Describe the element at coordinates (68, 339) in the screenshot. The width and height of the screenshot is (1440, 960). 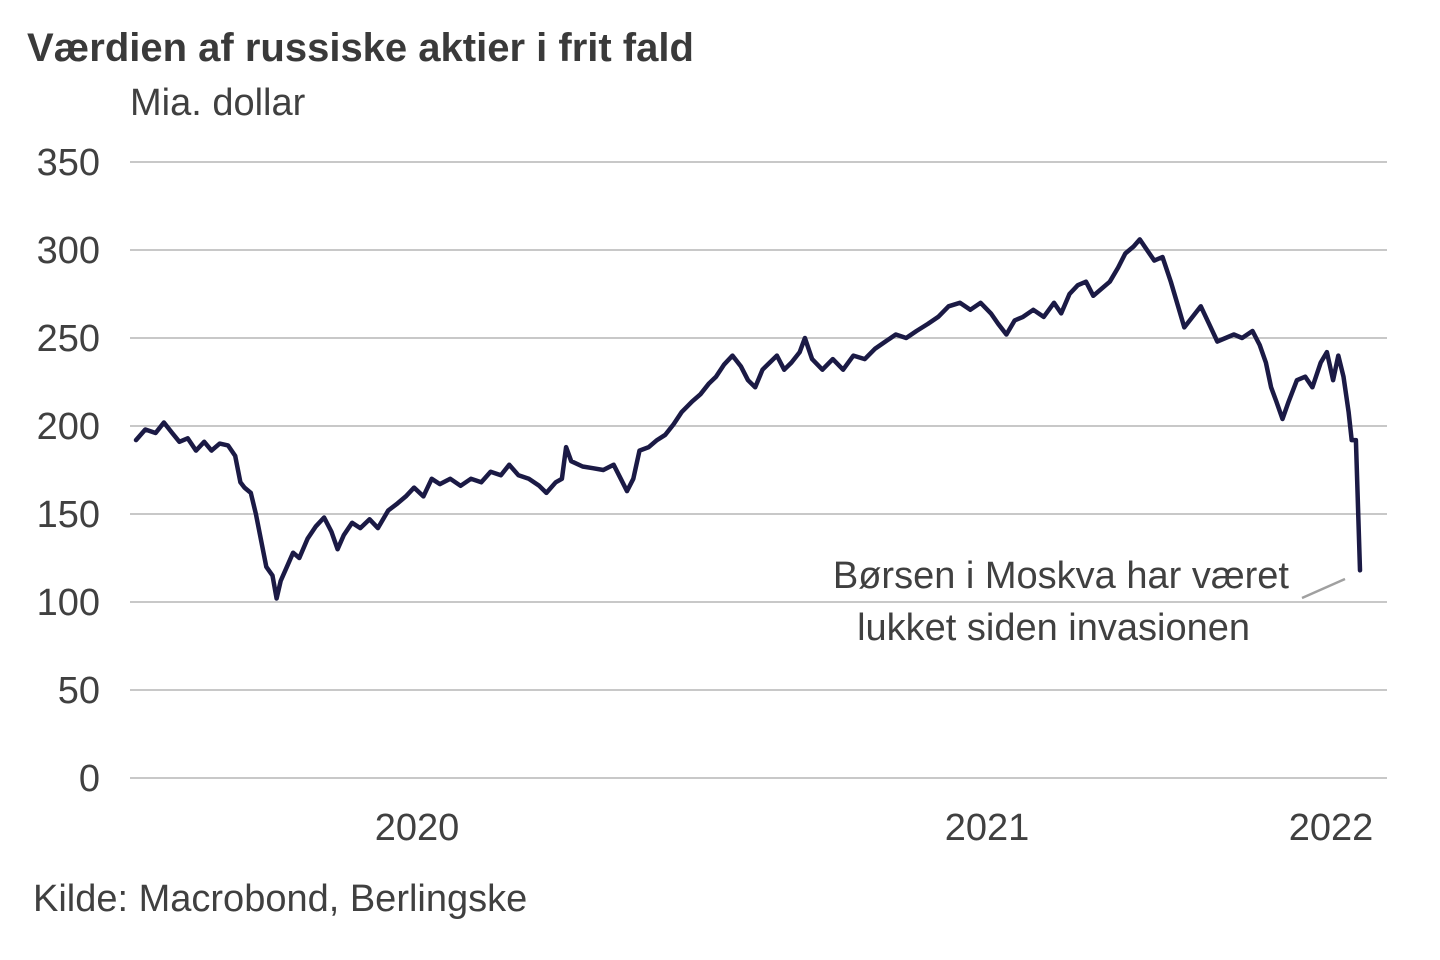
I see `y-tick-label: 250` at that location.